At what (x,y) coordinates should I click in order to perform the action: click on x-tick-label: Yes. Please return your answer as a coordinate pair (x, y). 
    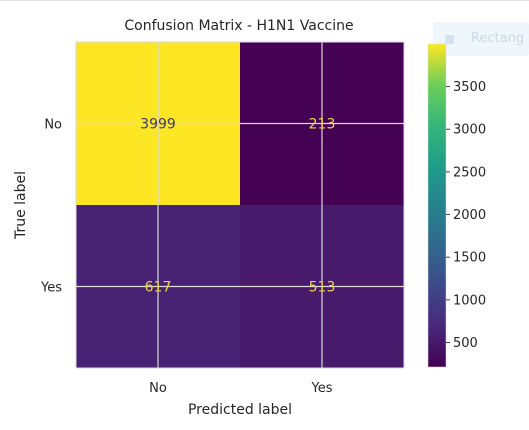
    Looking at the image, I should click on (322, 388).